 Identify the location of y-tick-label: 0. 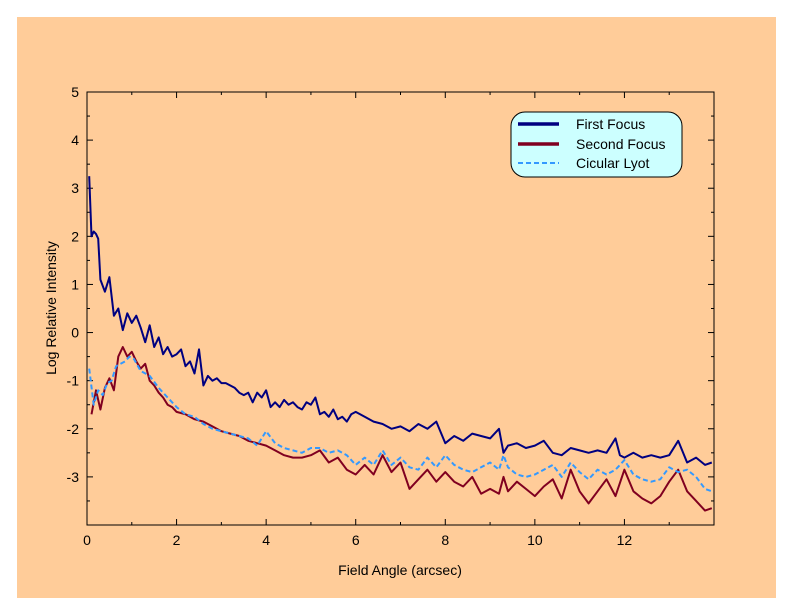
(75, 333).